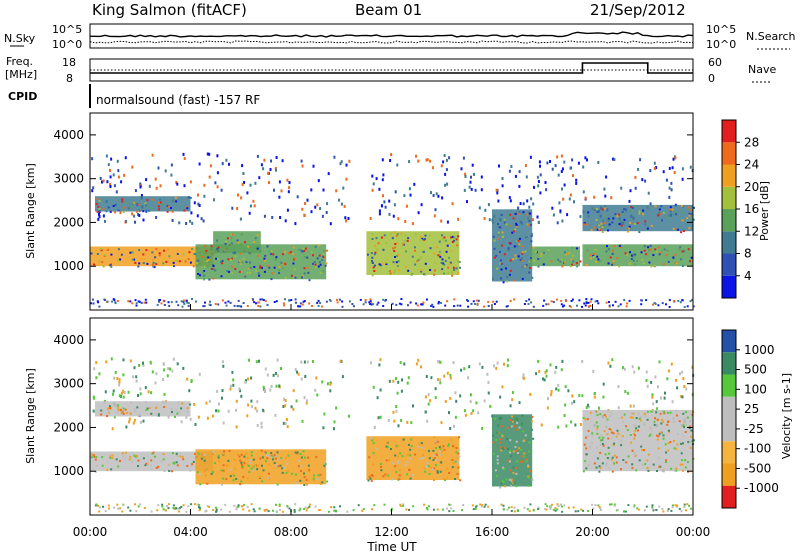  Describe the element at coordinates (715, 62) in the screenshot. I see `nave-tick-top: 60` at that location.